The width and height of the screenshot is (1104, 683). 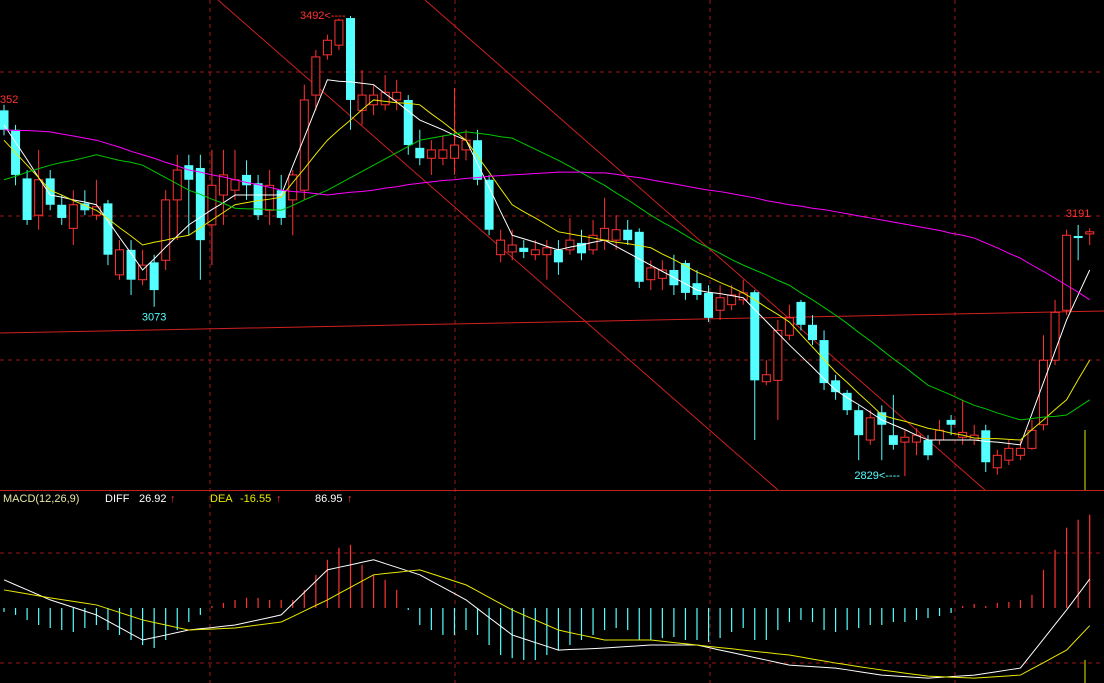 I want to click on readout-value: -16.55, so click(x=255, y=499).